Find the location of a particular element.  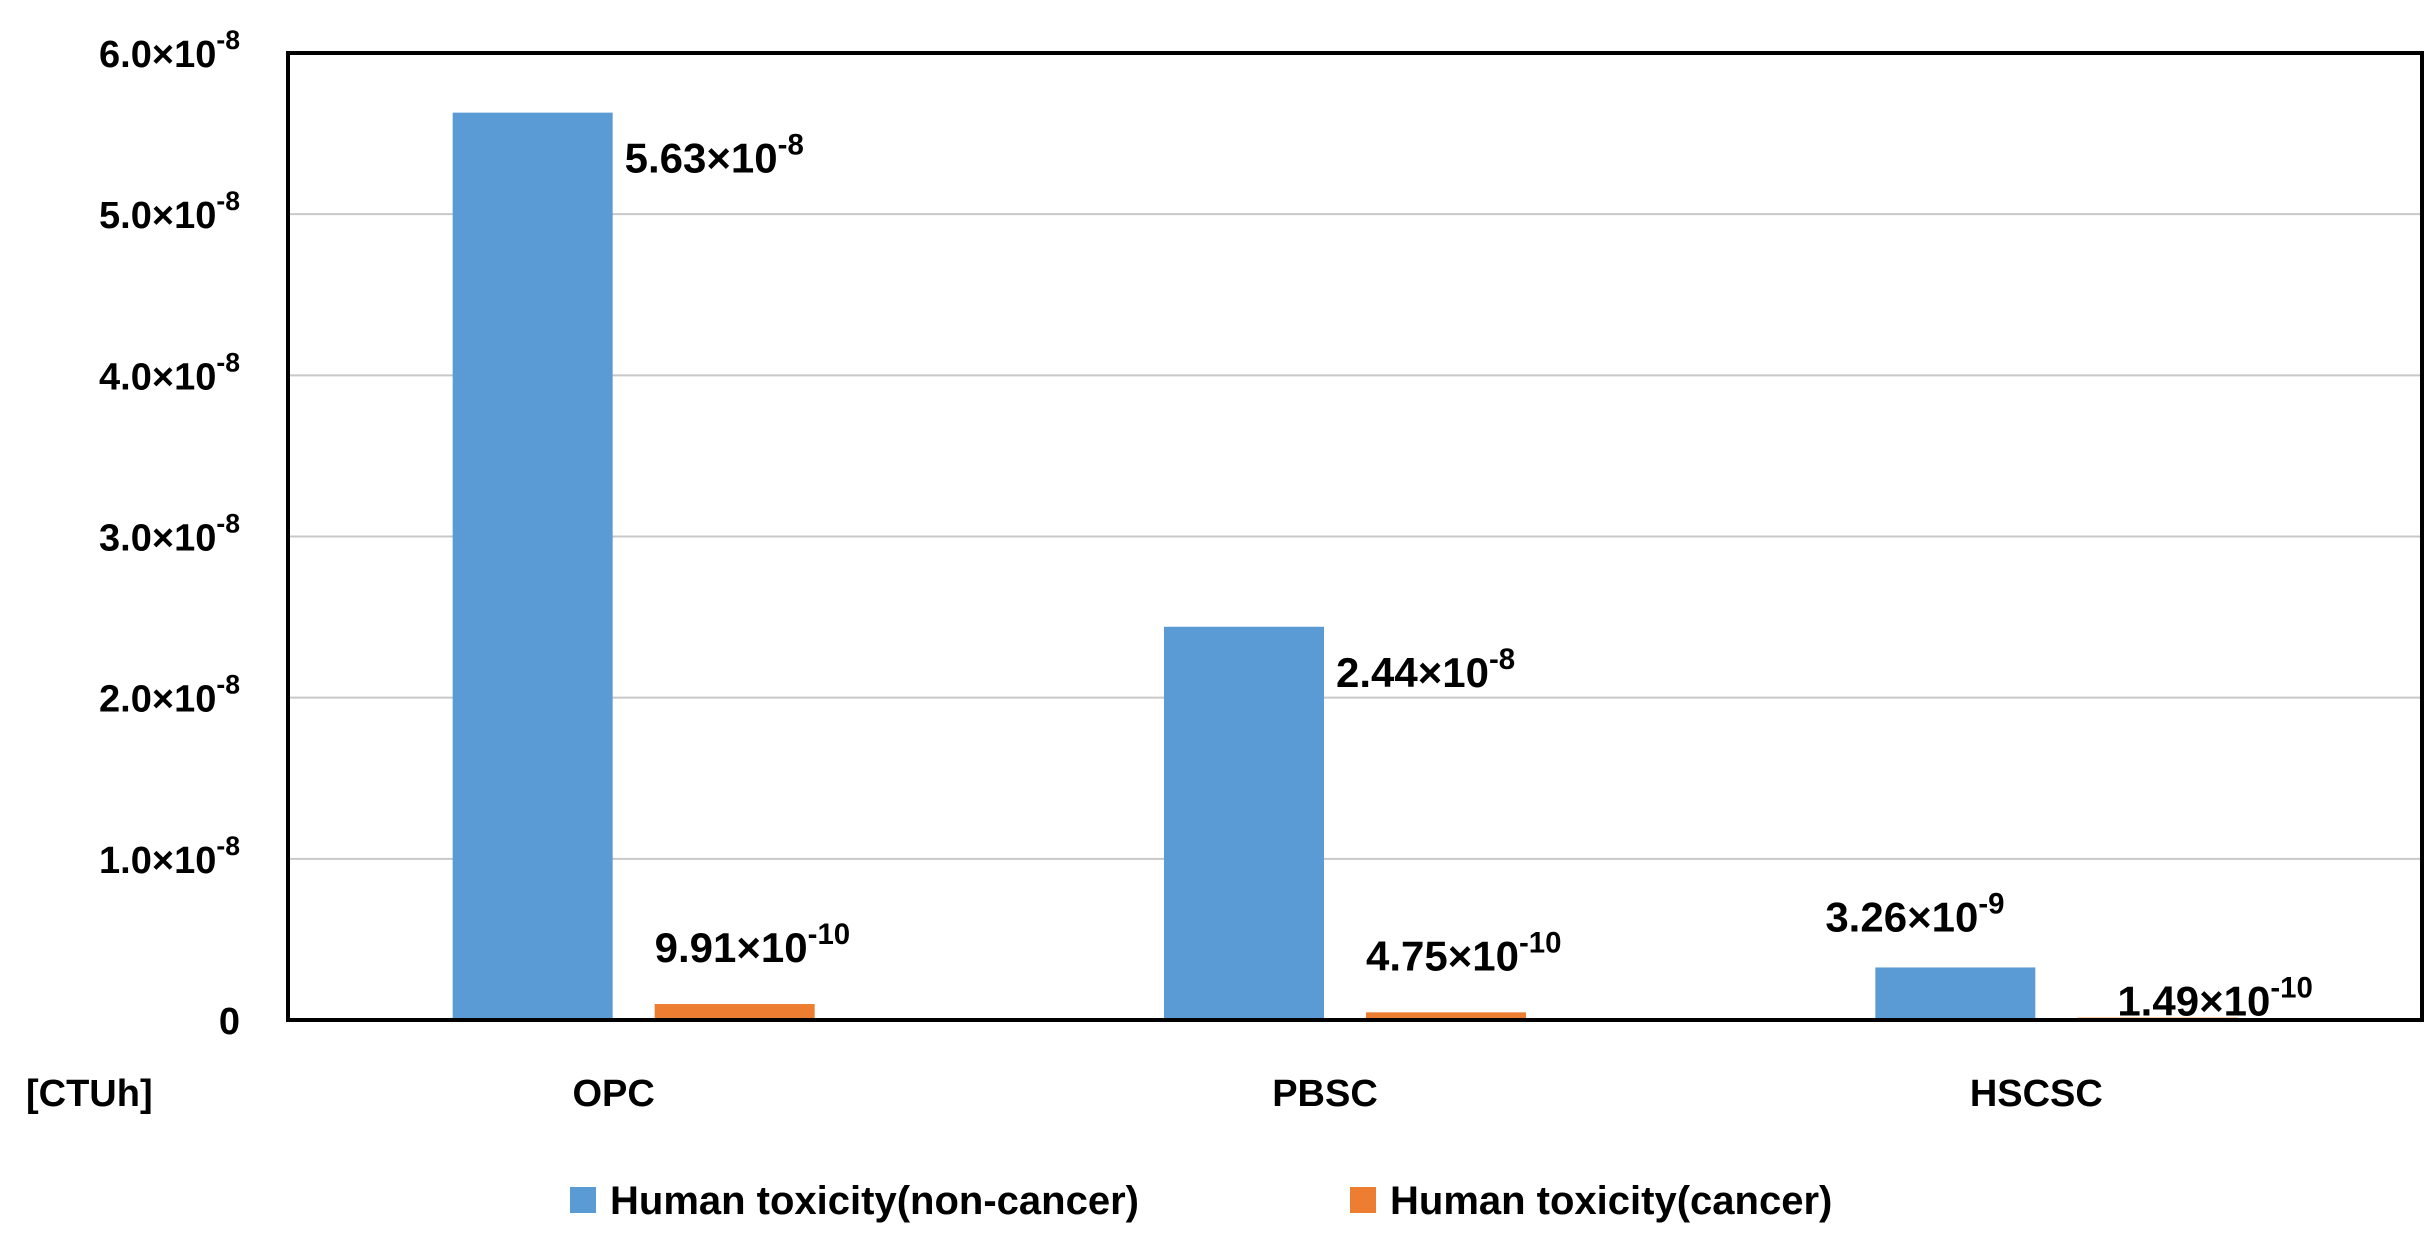

category-label: PBSC is located at coordinates (1325, 1094).